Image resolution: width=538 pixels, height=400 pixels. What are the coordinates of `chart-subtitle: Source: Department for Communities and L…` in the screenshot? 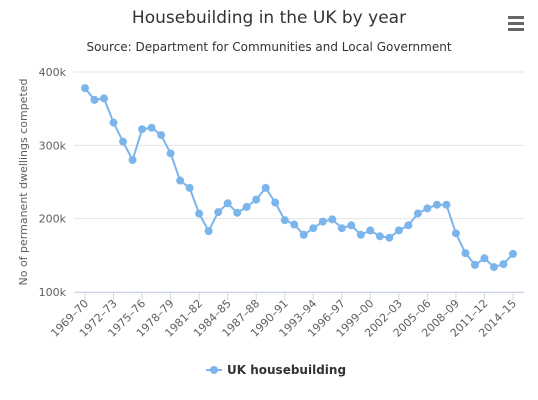 It's located at (269, 47).